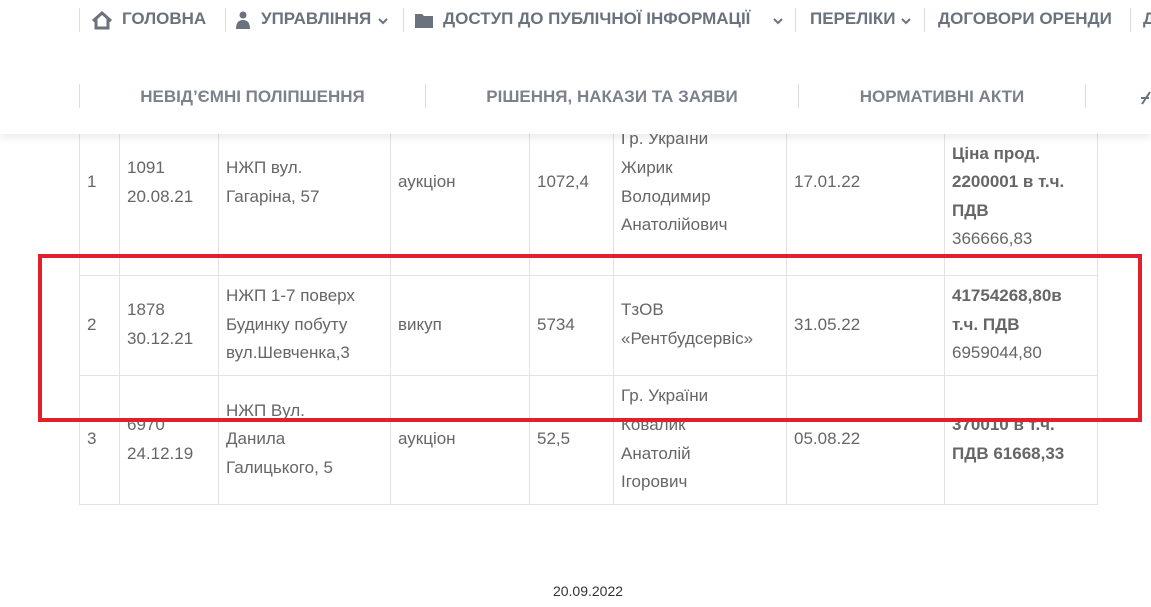 This screenshot has width=1151, height=607. Describe the element at coordinates (674, 225) in the screenshot. I see `cell-line: Анатолійович` at that location.